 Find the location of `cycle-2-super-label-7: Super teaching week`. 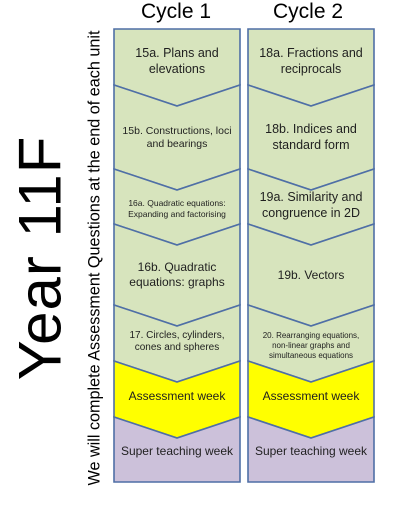

cycle-2-super-label-7: Super teaching week is located at coordinates (311, 451).